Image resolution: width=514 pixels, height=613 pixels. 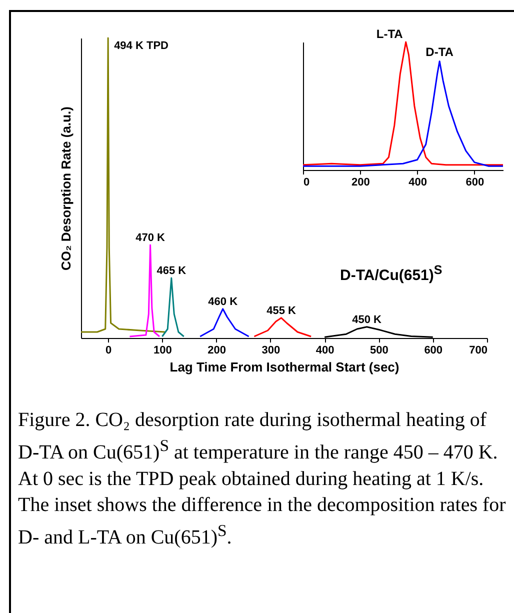 What do you see at coordinates (171, 271) in the screenshot?
I see `series-label: 465 K` at bounding box center [171, 271].